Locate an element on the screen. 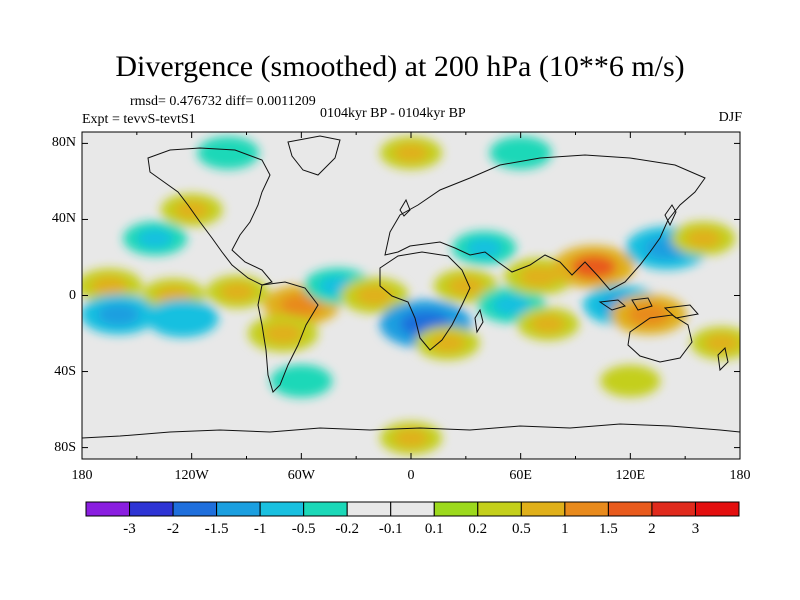  stats-text: rmsd= 0.476732 diff= 0.0011209 is located at coordinates (223, 101).